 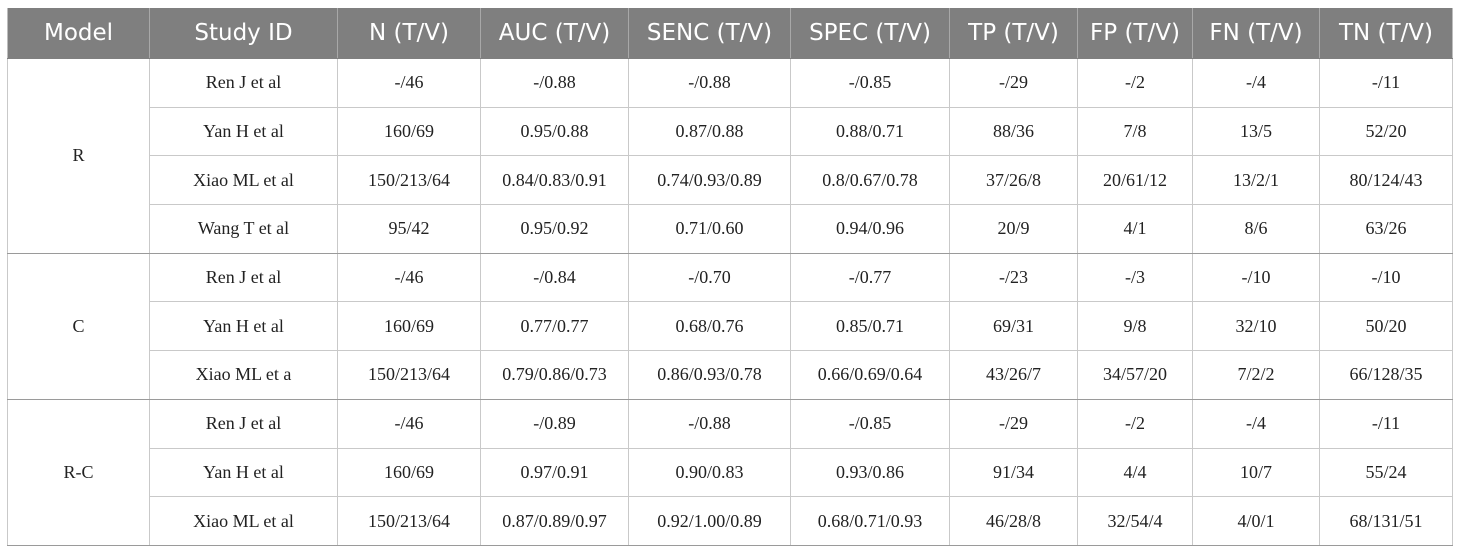 I want to click on table-cell: 68/131/51, so click(x=1386, y=521).